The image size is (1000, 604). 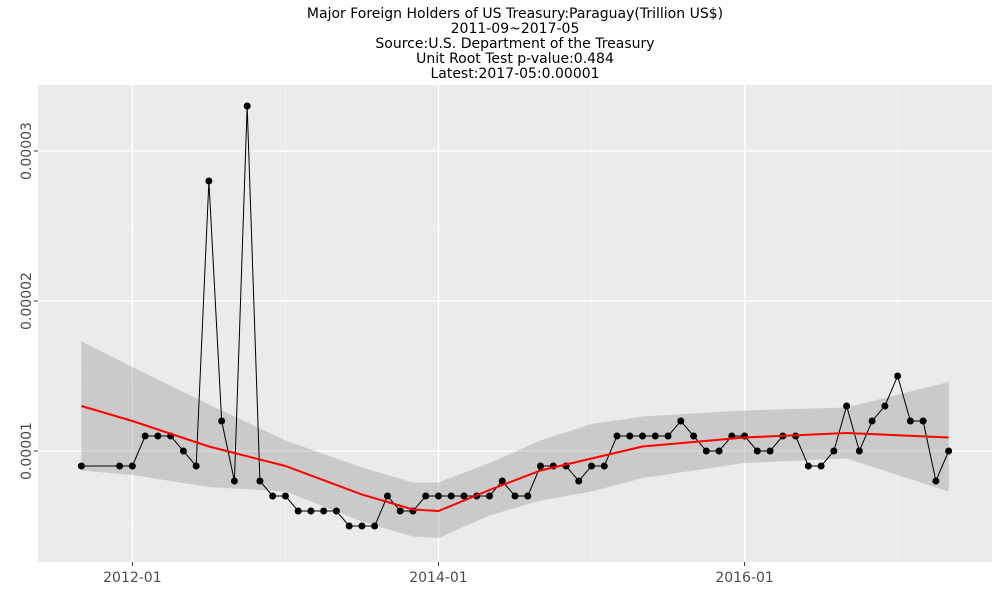 What do you see at coordinates (514, 74) in the screenshot?
I see `chart-title: Latest:2017-05:0.00001` at bounding box center [514, 74].